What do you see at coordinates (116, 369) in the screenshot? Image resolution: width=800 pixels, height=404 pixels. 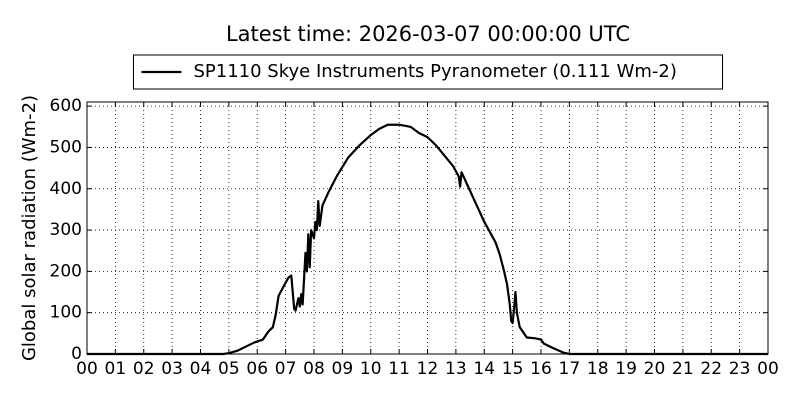 I see `x-tick-label: 01` at bounding box center [116, 369].